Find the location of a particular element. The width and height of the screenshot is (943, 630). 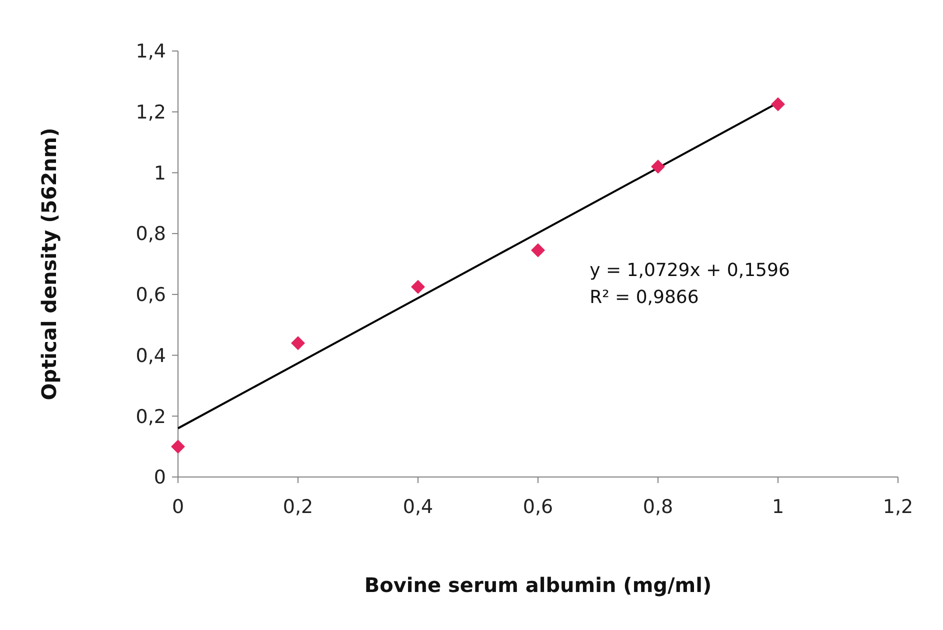

x-tick-label: 0,6 is located at coordinates (538, 507).